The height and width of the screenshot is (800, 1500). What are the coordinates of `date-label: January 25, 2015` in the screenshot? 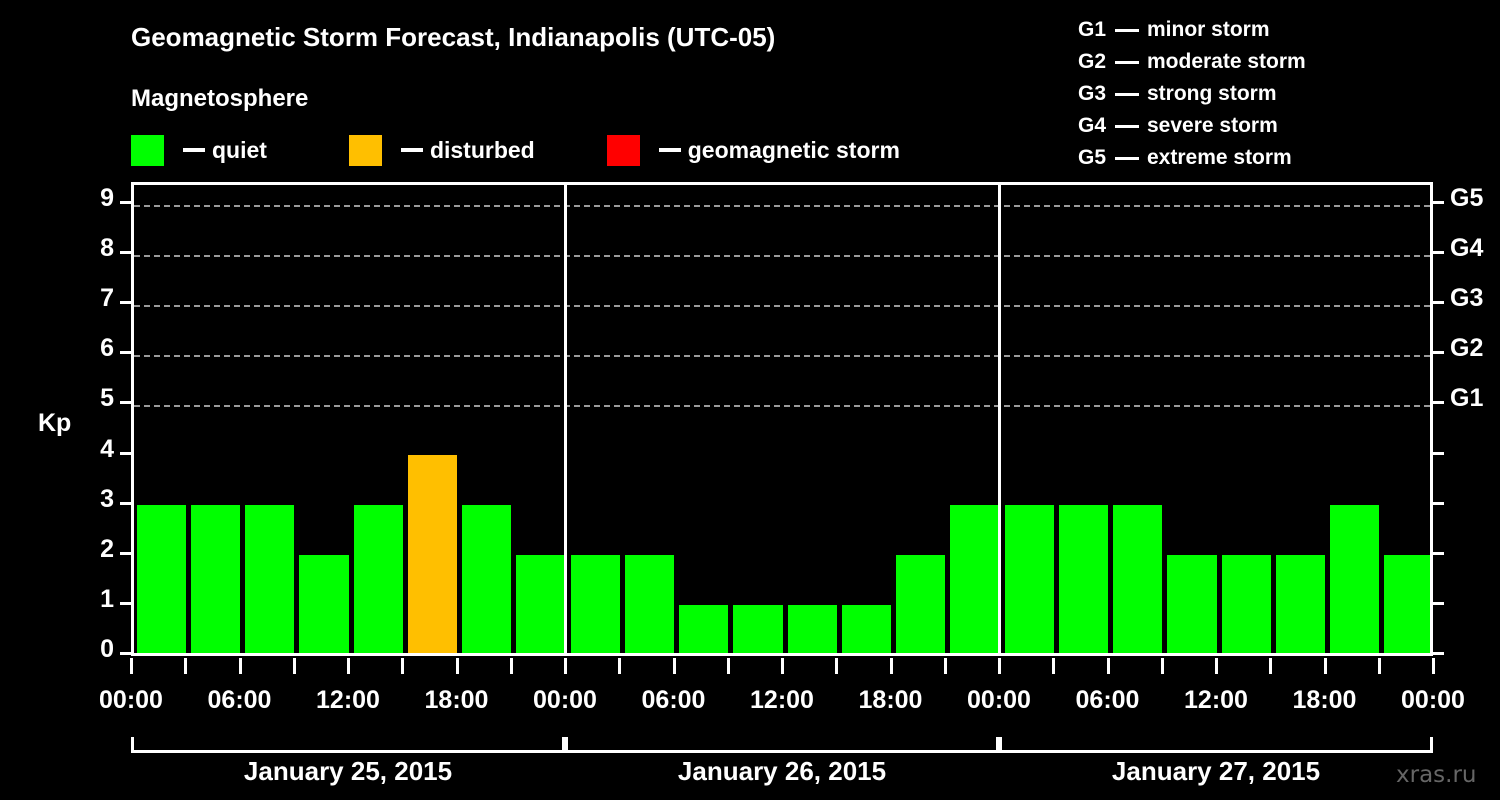 It's located at (348, 771).